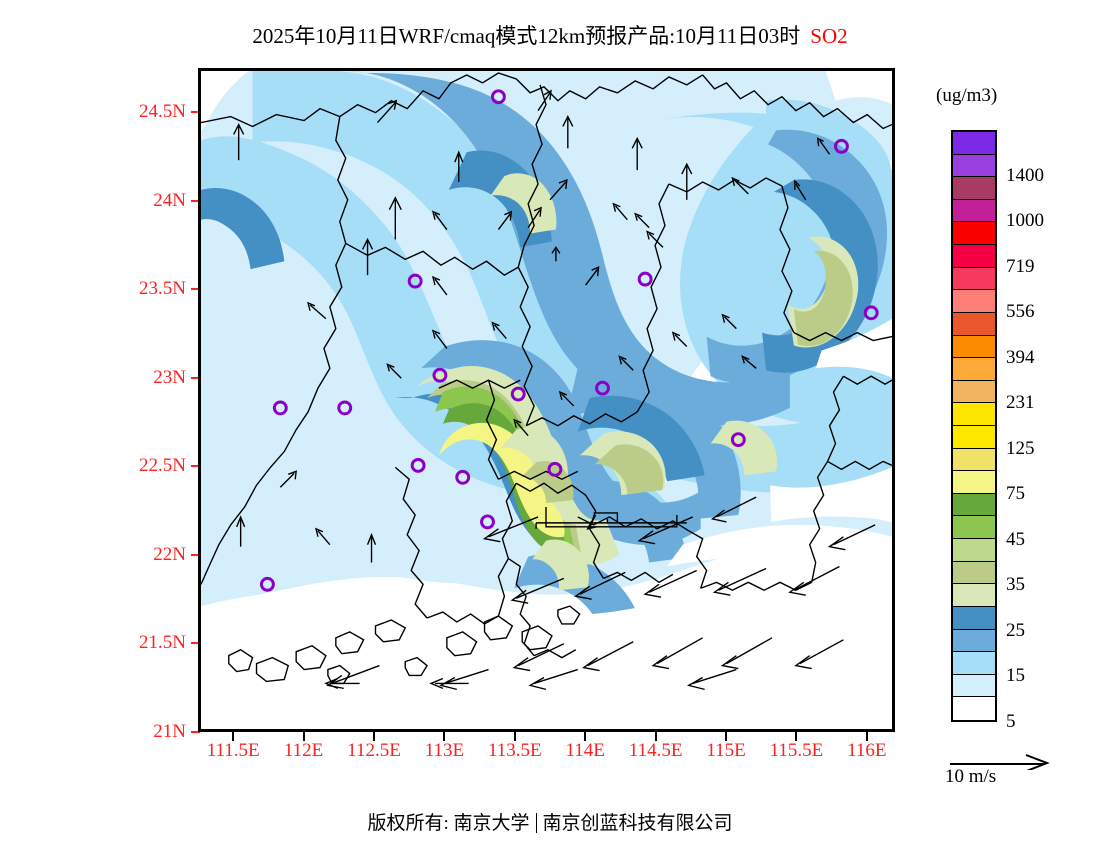 The width and height of the screenshot is (1100, 850). I want to click on pocket-north-green, so click(523, 203).